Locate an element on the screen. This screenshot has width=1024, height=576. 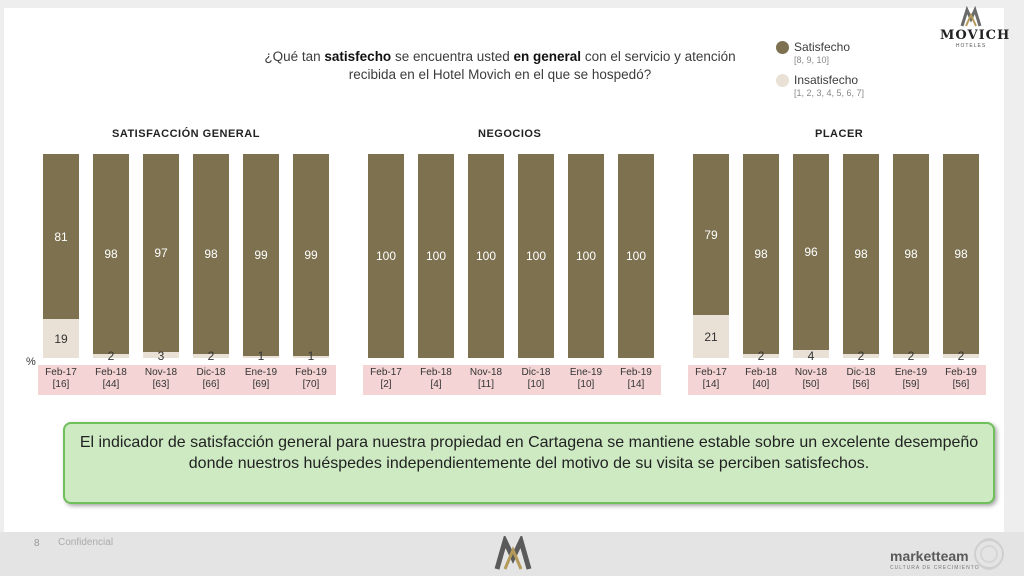
x-tick-base: [4] is located at coordinates (436, 384).